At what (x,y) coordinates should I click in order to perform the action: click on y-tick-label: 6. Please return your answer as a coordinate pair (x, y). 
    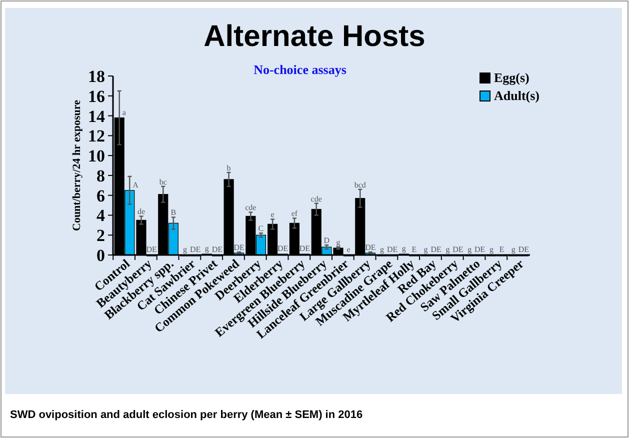
    Looking at the image, I should click on (100, 196).